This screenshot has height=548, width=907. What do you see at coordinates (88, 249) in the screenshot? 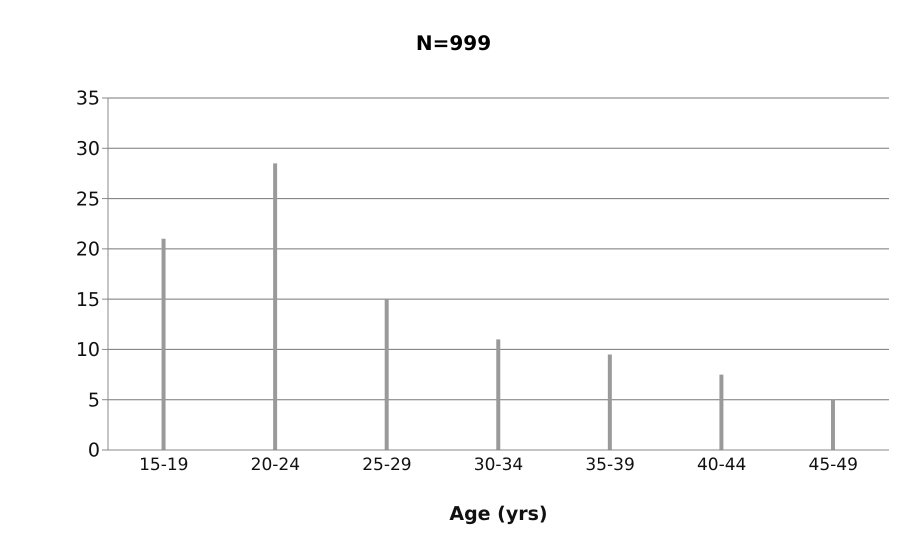
I see `y-tick-label: 20` at bounding box center [88, 249].